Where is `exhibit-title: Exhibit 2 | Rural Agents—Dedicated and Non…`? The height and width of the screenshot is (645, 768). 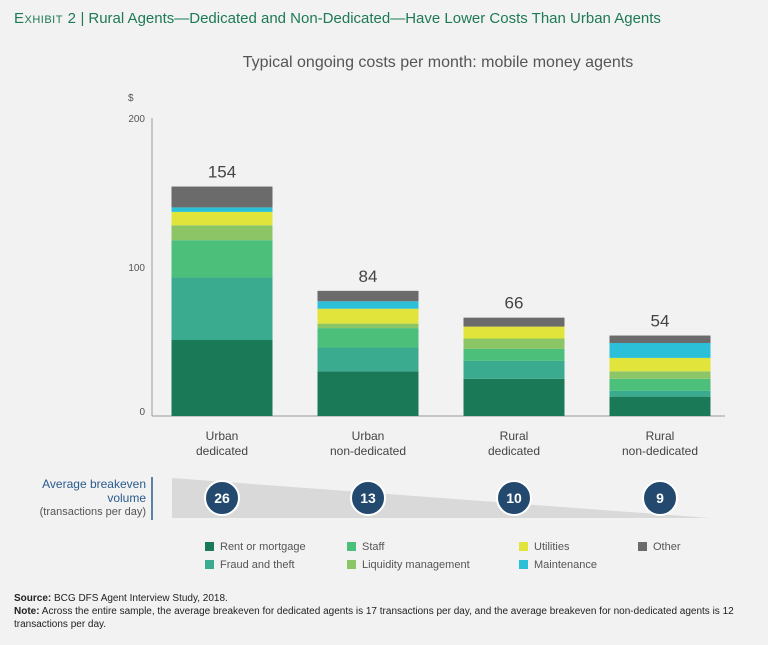 exhibit-title: Exhibit 2 | Rural Agents—Dedicated and Non… is located at coordinates (337, 18).